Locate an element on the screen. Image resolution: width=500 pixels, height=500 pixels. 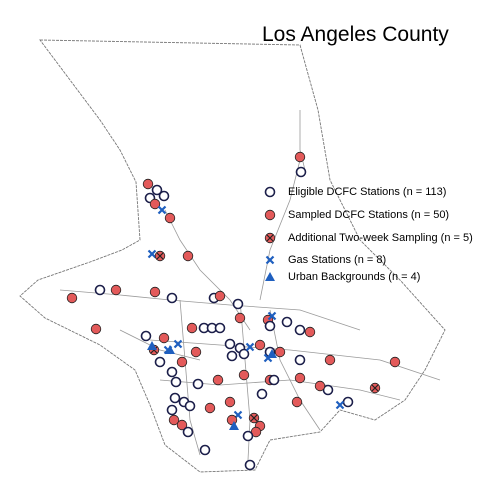
legend-label: Additional Two-week Sampling (n = 5) is located at coordinates (380, 238).